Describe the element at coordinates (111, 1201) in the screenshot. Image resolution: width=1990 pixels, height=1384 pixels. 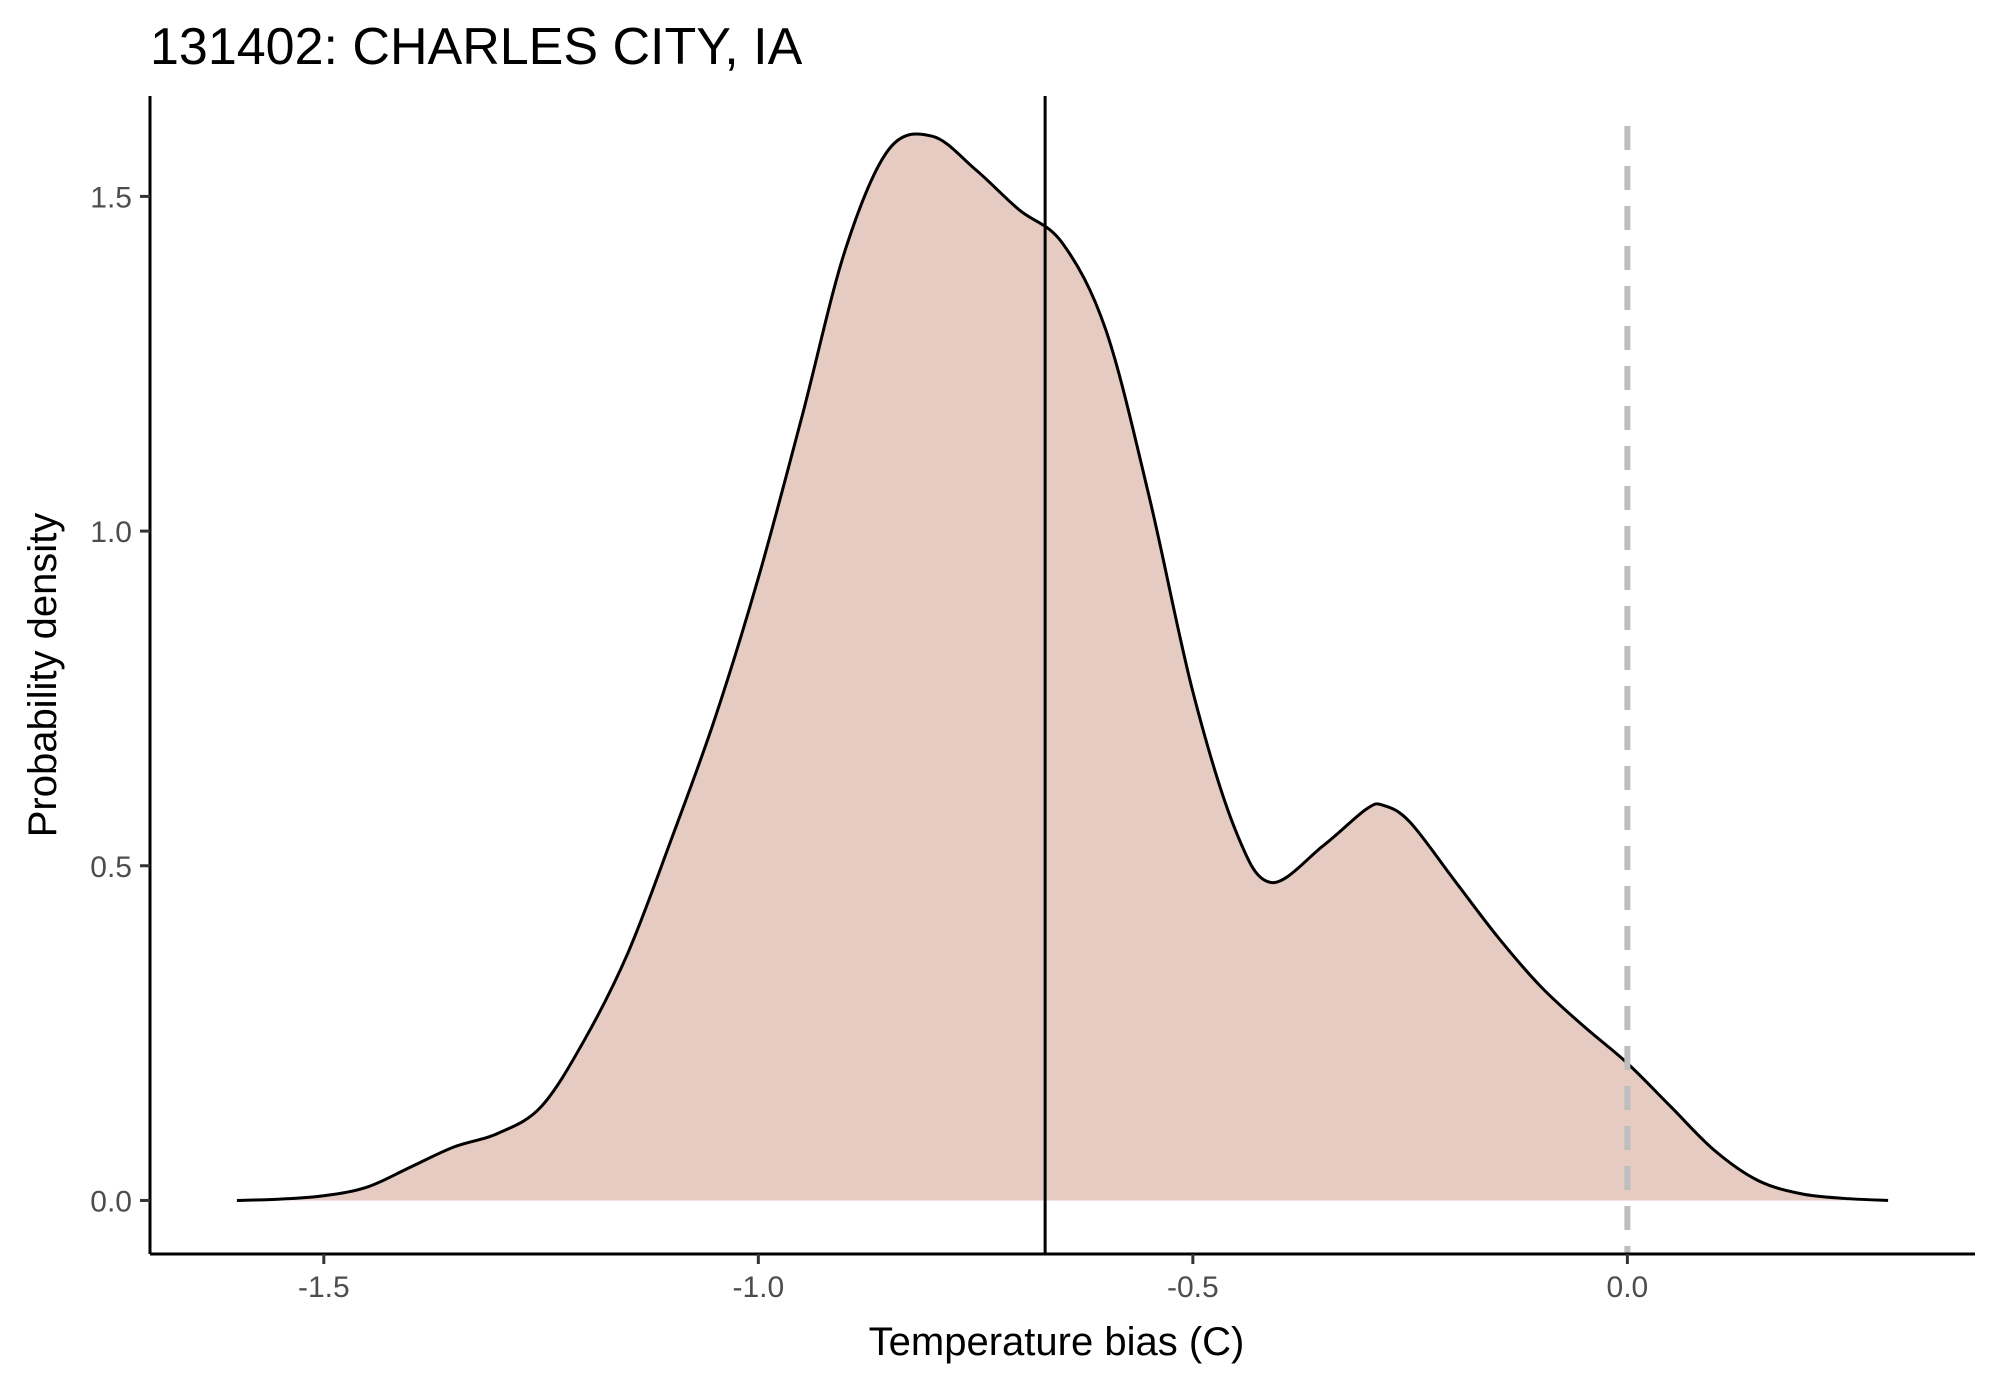
I see `y-tick-label: 0.0` at that location.